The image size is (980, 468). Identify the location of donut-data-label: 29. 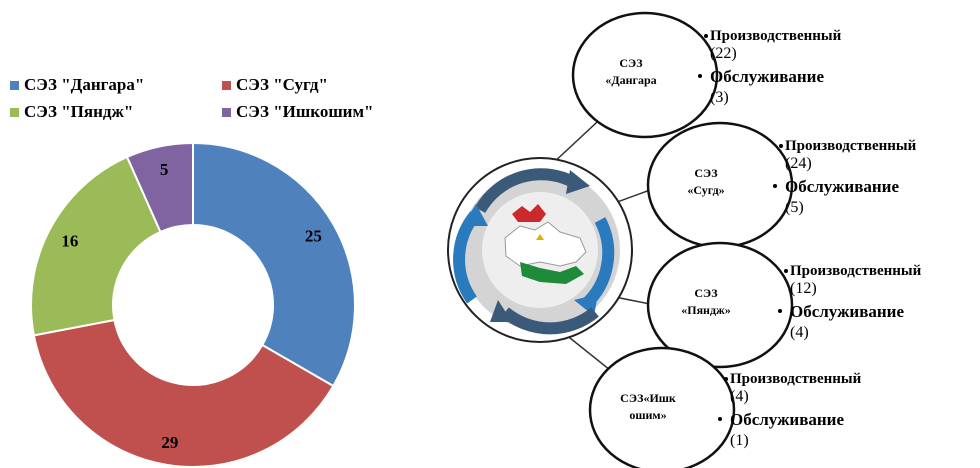
(169, 442).